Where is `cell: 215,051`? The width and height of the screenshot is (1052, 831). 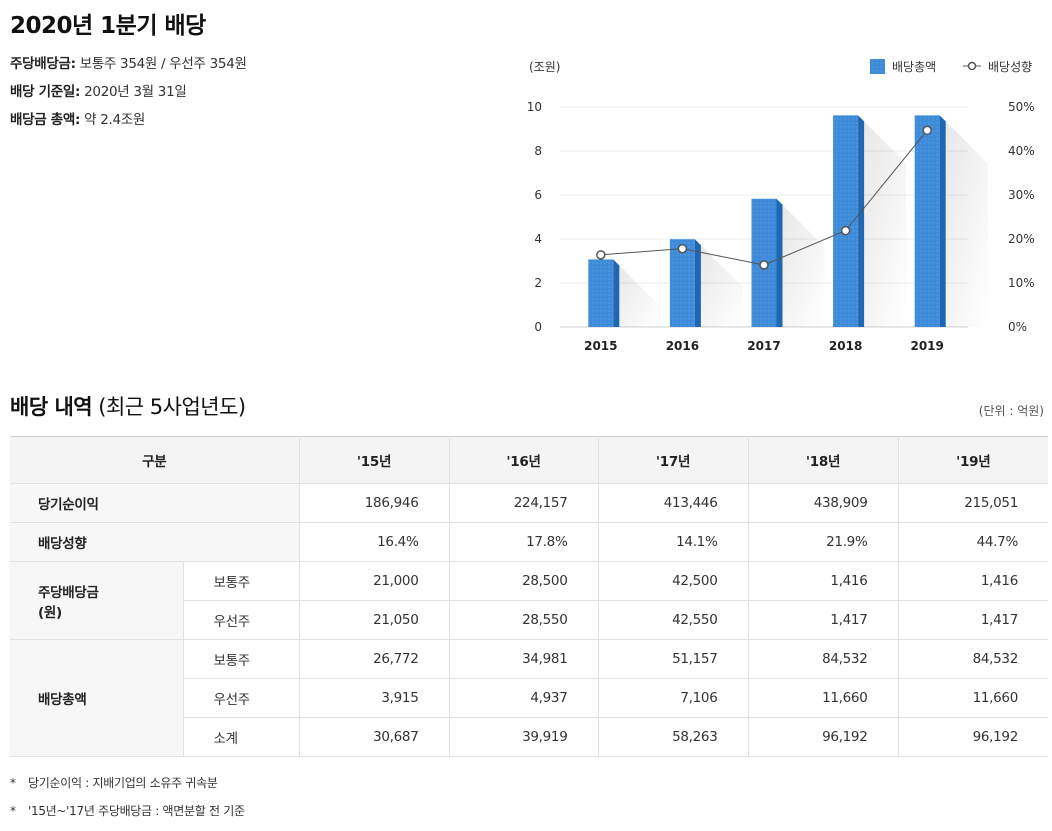 cell: 215,051 is located at coordinates (972, 503).